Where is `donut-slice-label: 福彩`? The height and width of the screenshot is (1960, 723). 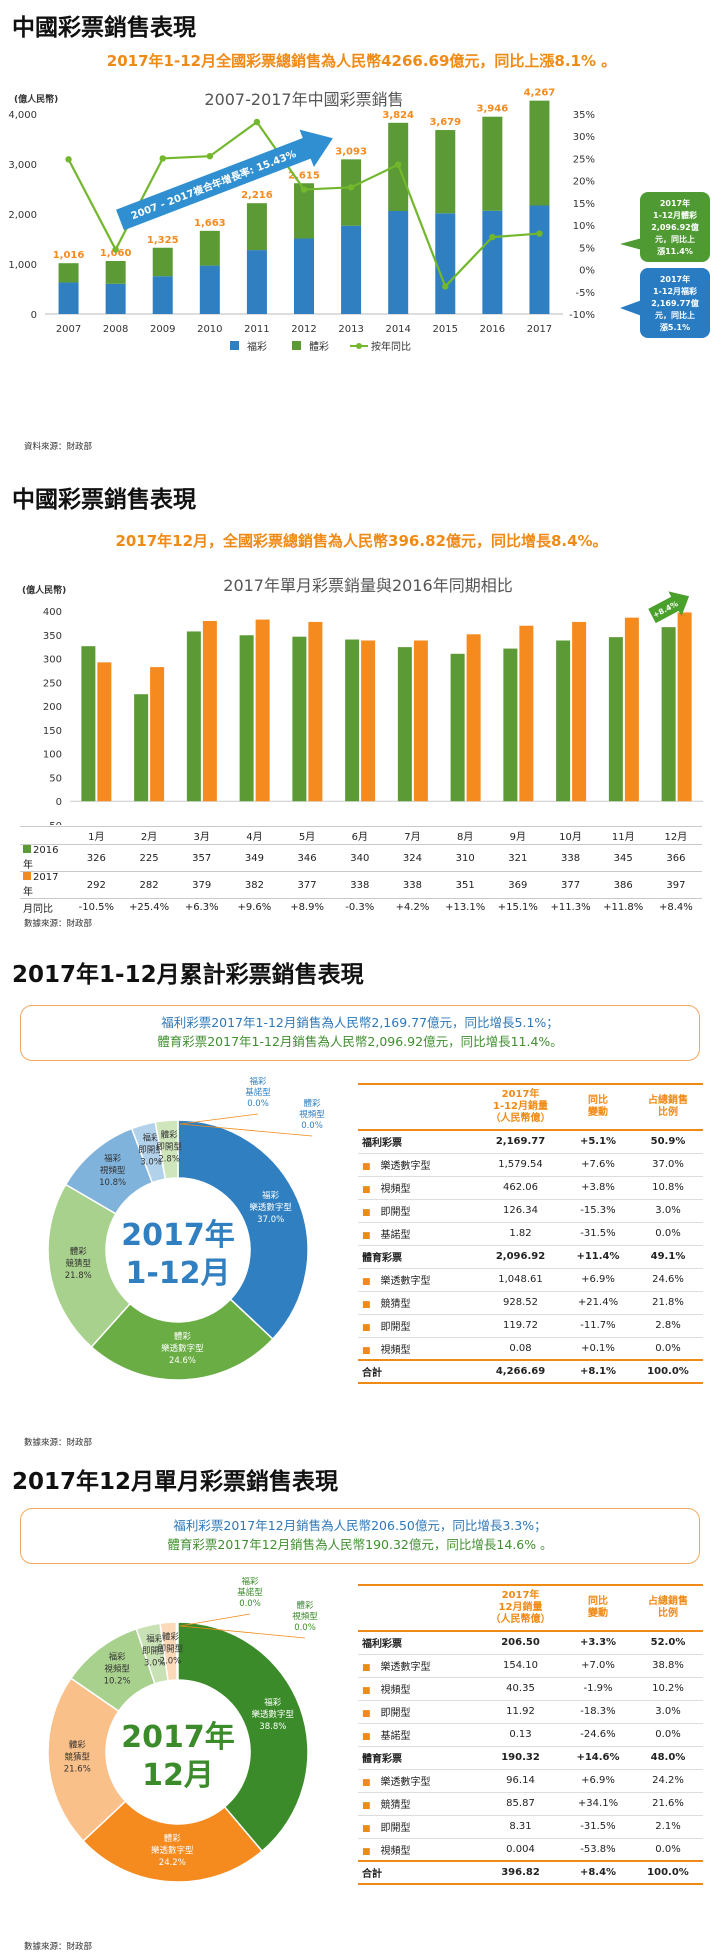
donut-slice-label: 福彩 is located at coordinates (155, 1639).